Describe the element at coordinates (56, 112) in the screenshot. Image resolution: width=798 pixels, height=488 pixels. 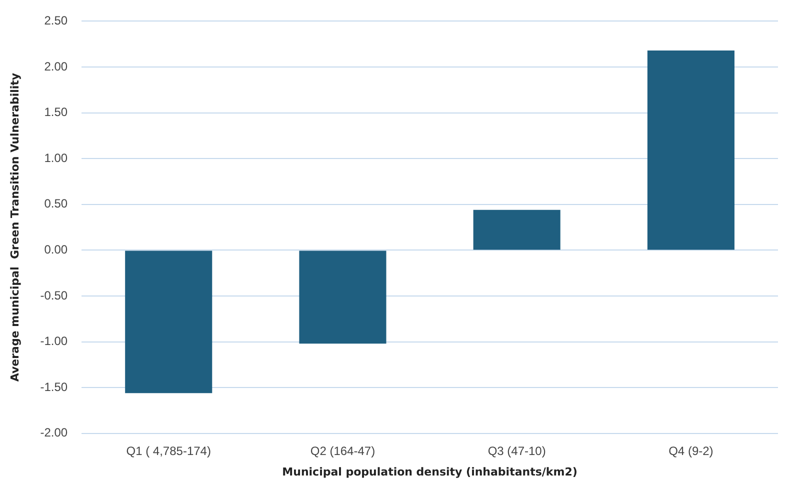
I see `y-tick-label: 1.50` at that location.